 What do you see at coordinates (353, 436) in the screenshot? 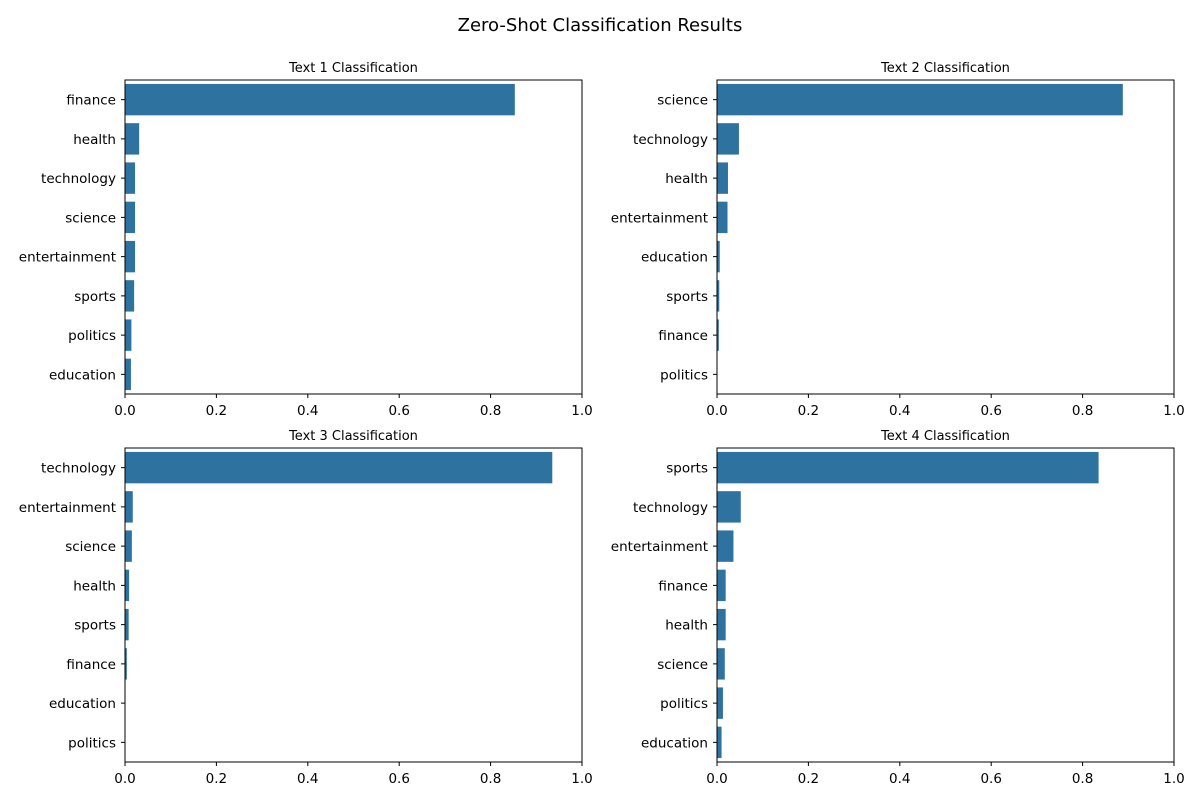
I see `subplot-title: Text 3 Classification` at bounding box center [353, 436].